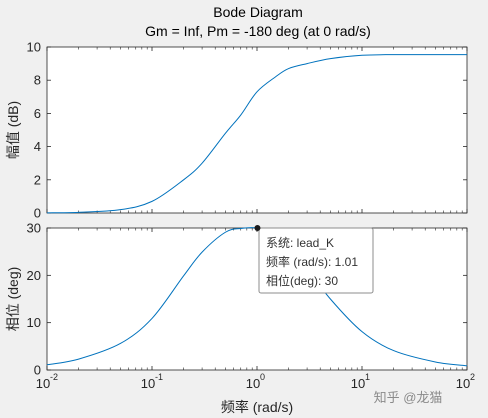 This screenshot has width=488, height=418. What do you see at coordinates (302, 280) in the screenshot?
I see `datatip-line-phase: 相位(deg): 30` at bounding box center [302, 280].